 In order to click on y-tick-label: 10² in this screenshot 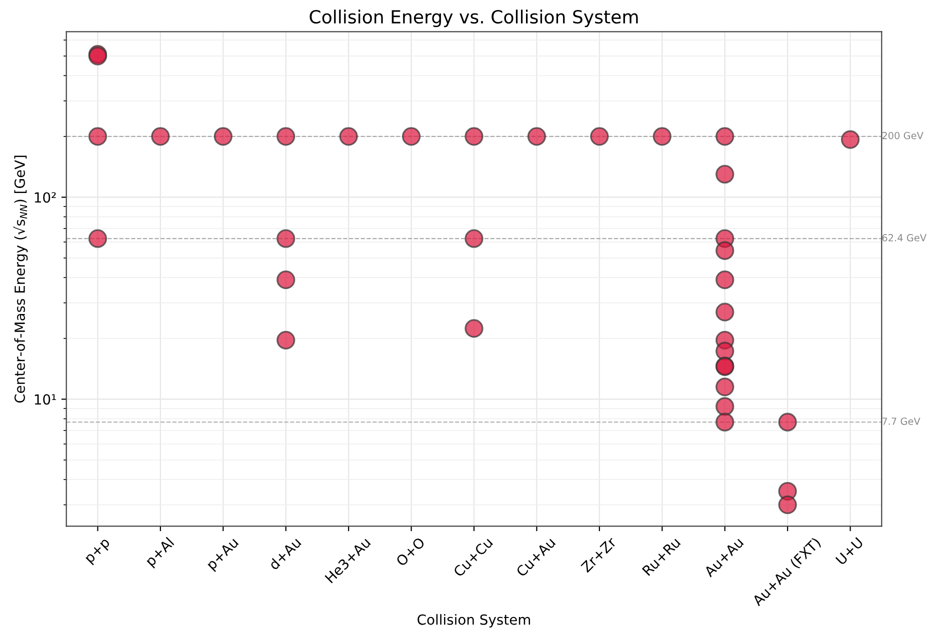, I will do `click(45, 197)`.